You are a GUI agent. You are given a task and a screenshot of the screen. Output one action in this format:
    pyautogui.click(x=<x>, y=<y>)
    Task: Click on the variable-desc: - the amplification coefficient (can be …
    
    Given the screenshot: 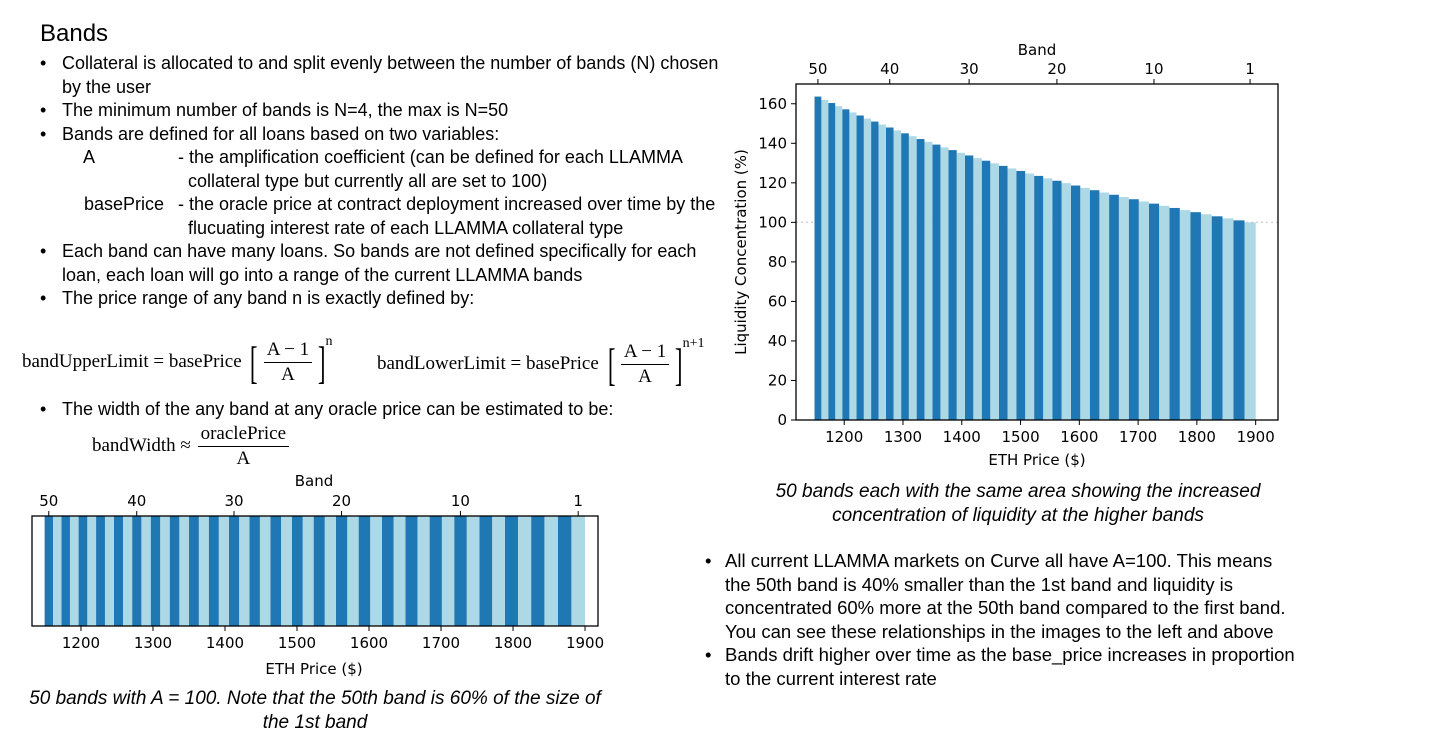 What is the action you would take?
    pyautogui.click(x=430, y=169)
    